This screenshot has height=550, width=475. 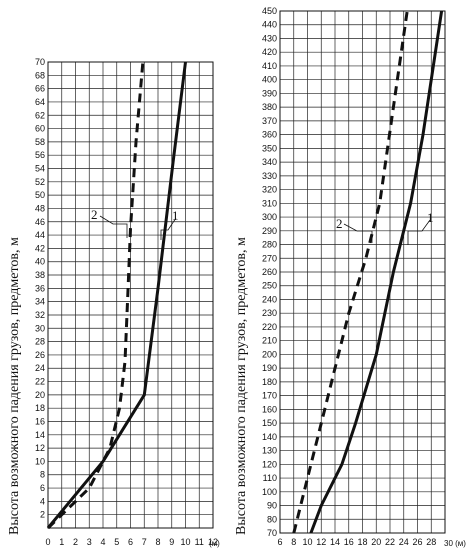 I want to click on y-tick-label: 56, so click(x=40, y=155).